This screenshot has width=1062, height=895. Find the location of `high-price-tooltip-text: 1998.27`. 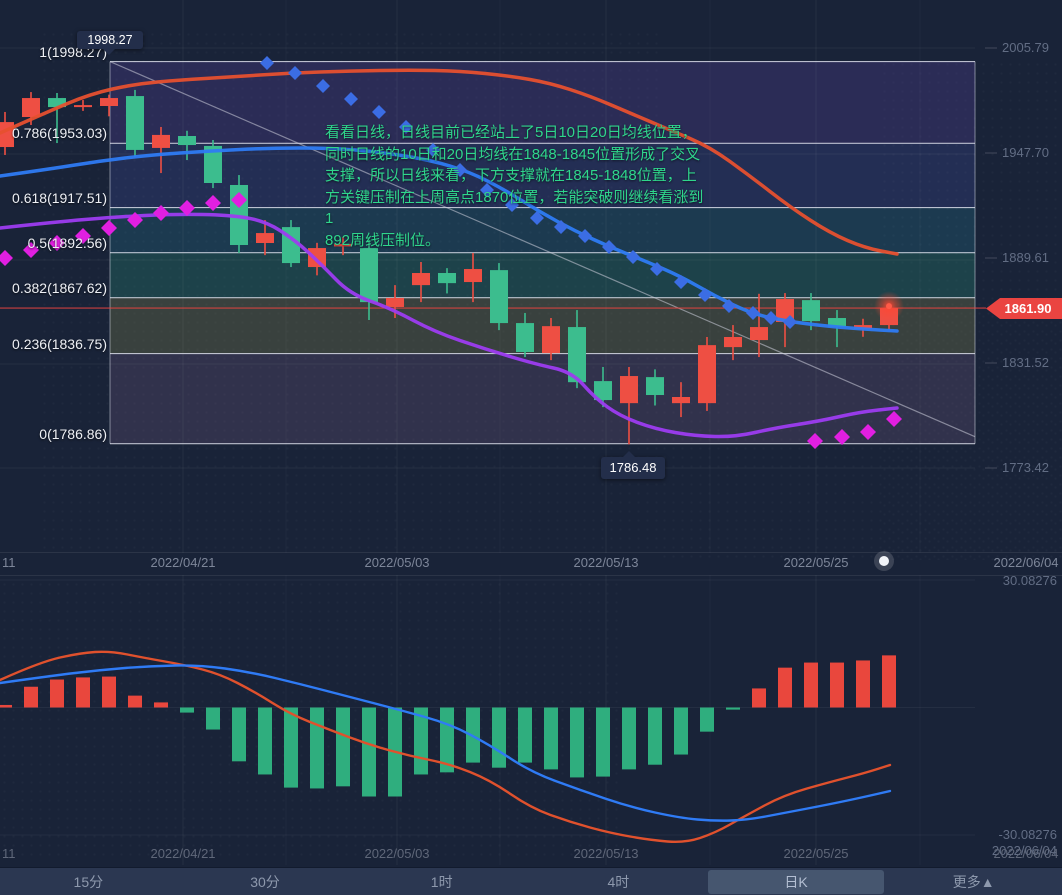

high-price-tooltip-text: 1998.27 is located at coordinates (110, 40).